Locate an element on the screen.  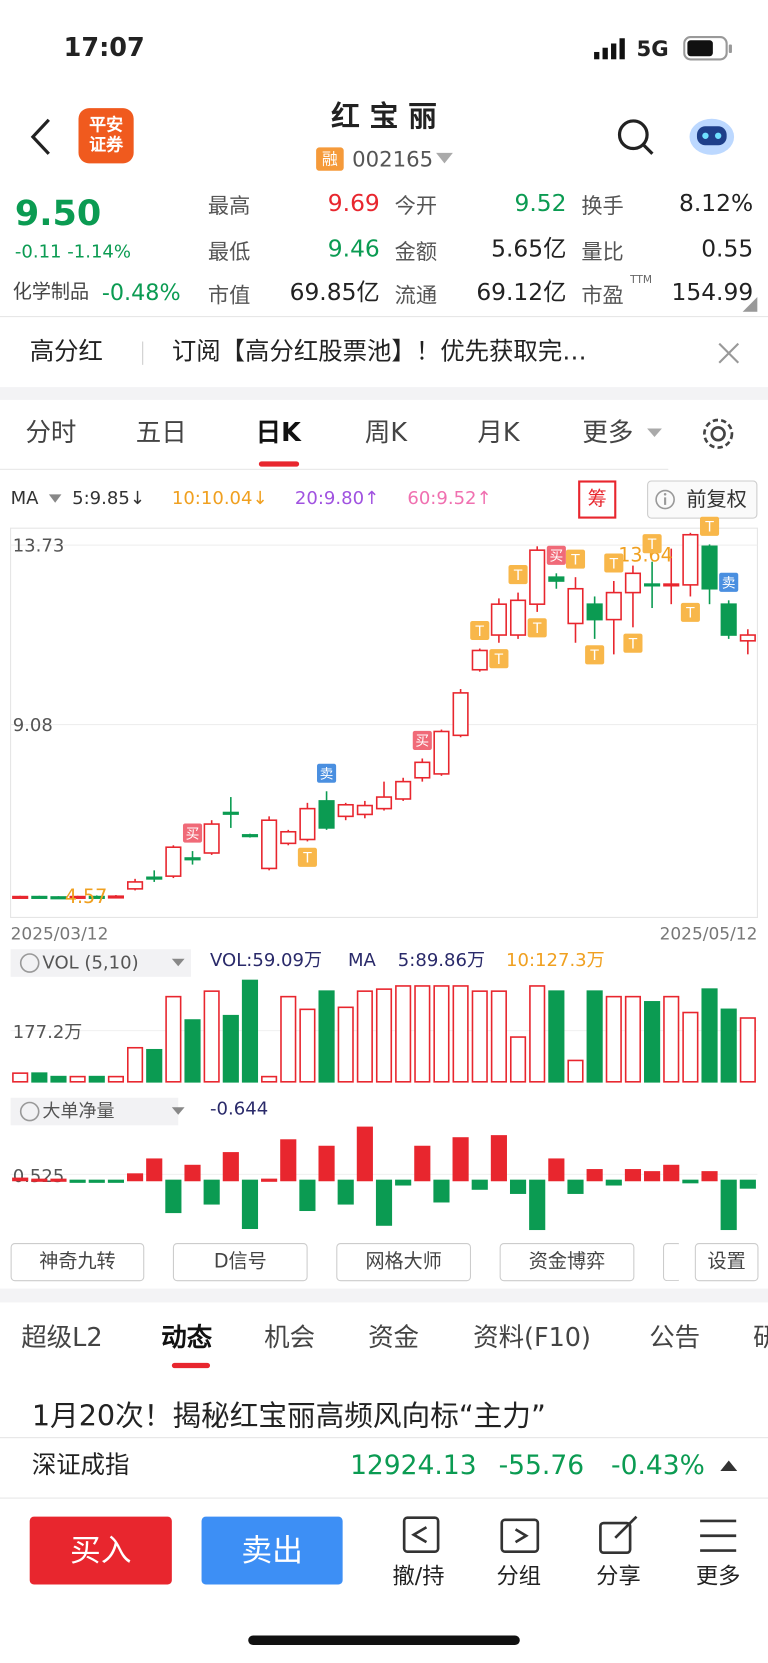
code-dropdown is located at coordinates (444, 159).